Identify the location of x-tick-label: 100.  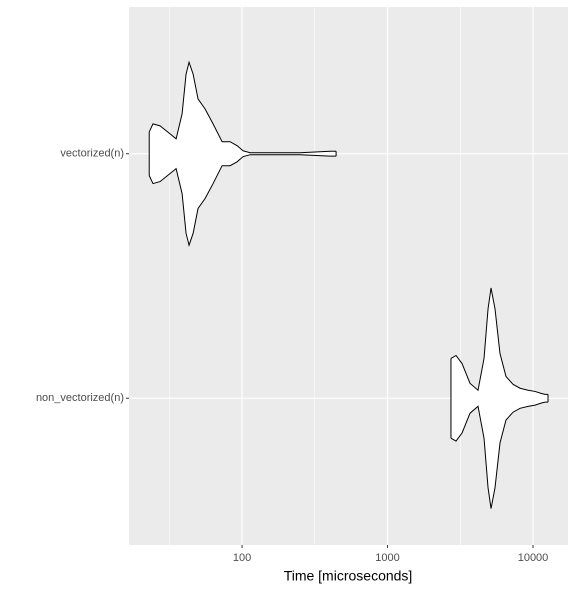
(242, 558).